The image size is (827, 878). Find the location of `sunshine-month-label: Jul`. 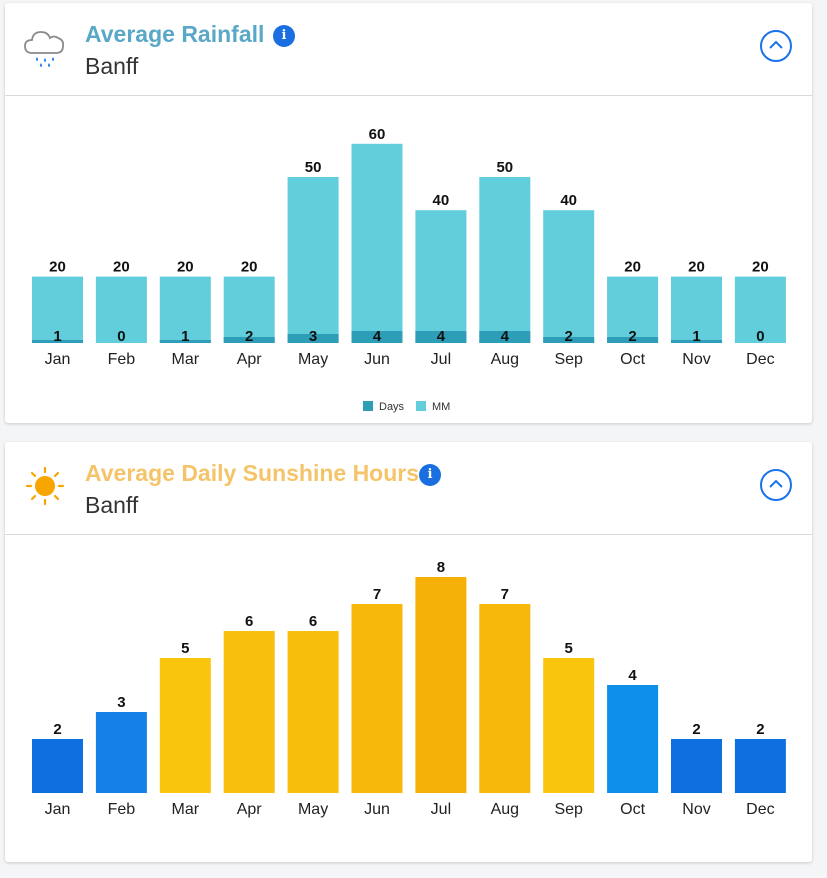

sunshine-month-label: Jul is located at coordinates (441, 809).